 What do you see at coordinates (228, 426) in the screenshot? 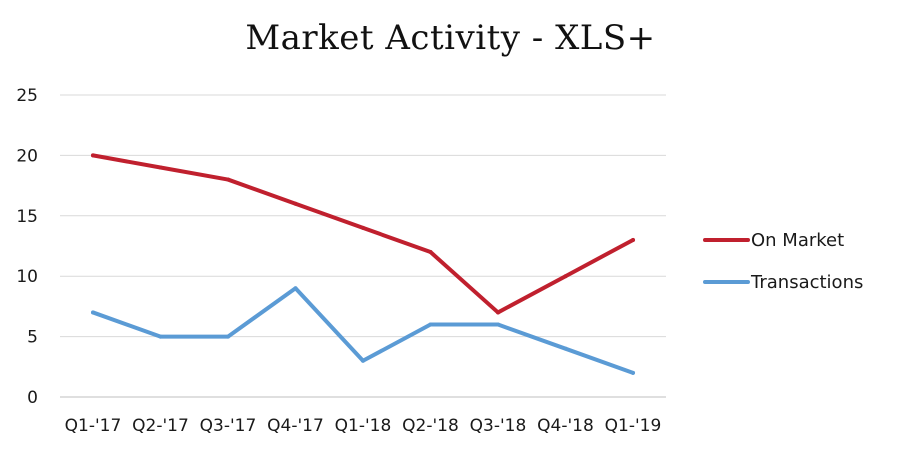
I see `x-tick-label: Q3-'17` at bounding box center [228, 426].